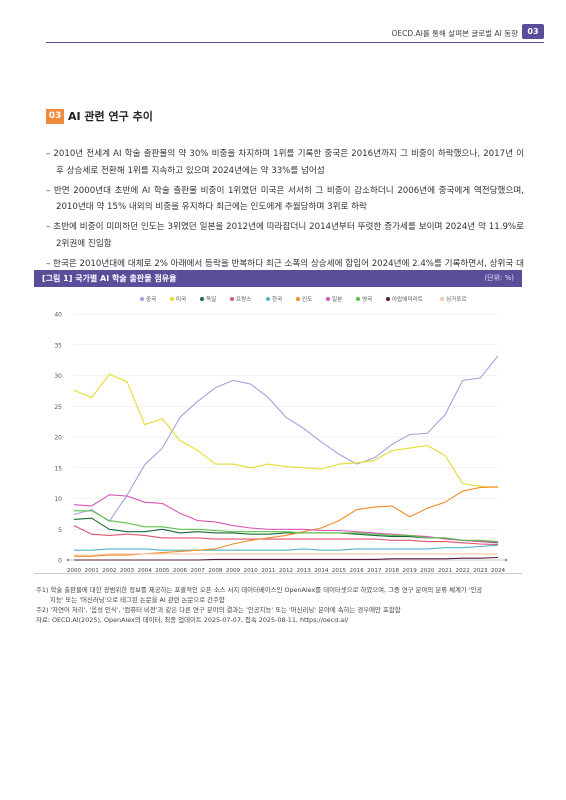 The height and width of the screenshot is (800, 566). What do you see at coordinates (127, 570) in the screenshot?
I see `x-tick-label: 2003` at bounding box center [127, 570].